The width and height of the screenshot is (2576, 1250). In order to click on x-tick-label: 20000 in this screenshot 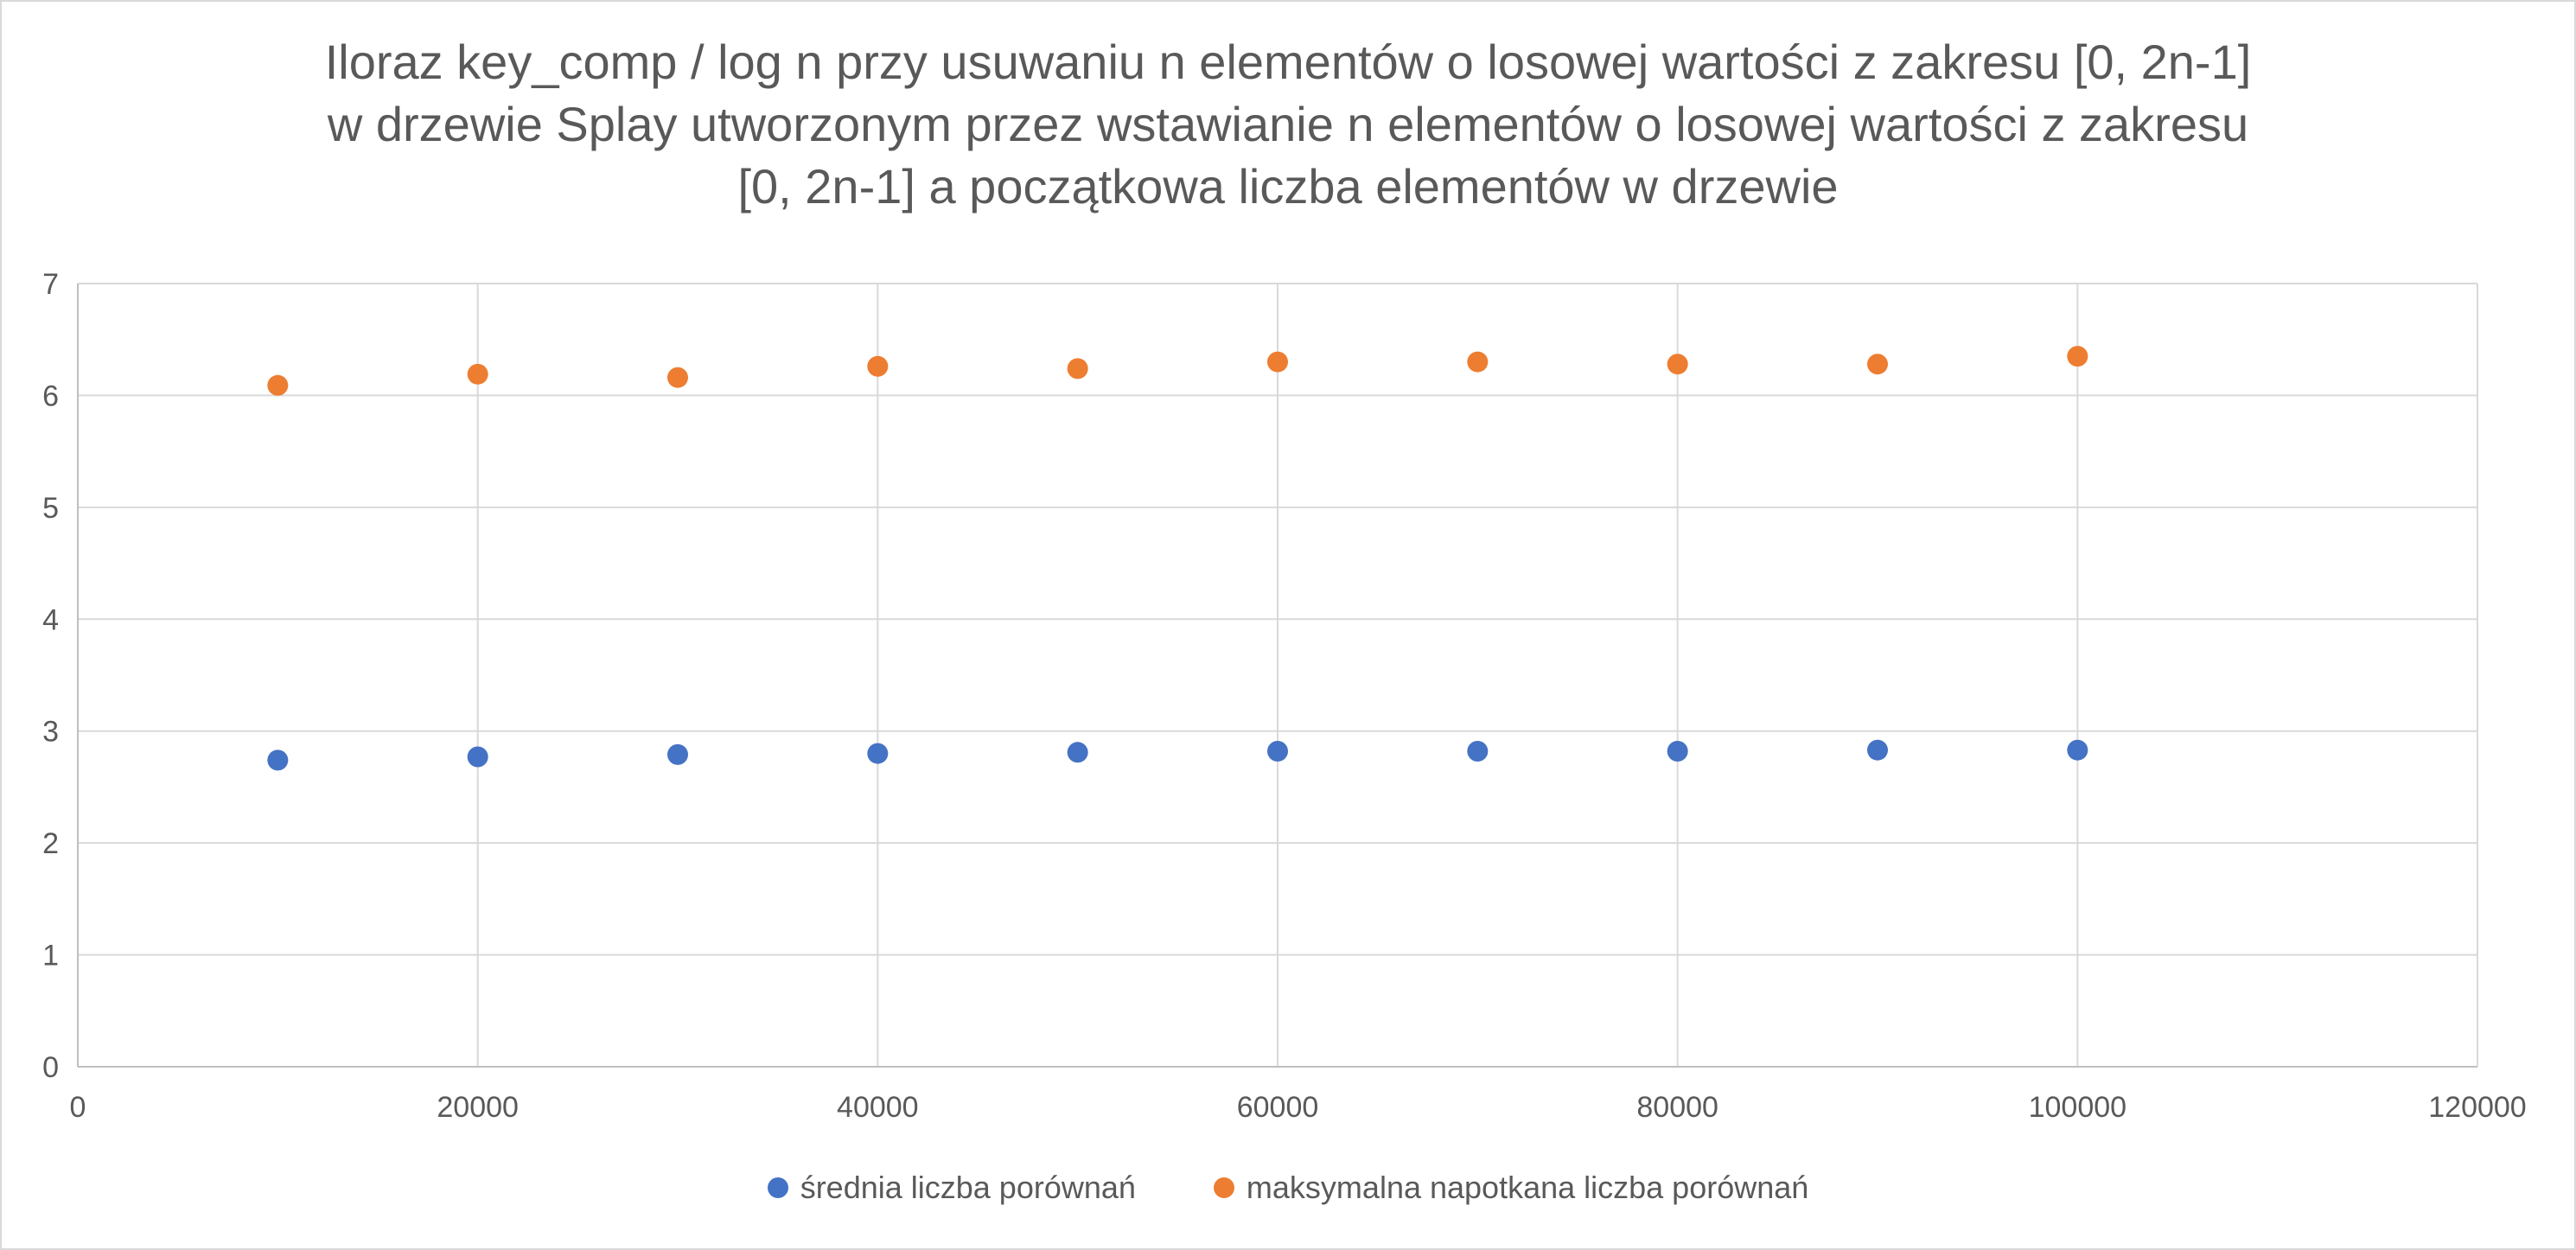, I will do `click(478, 1107)`.